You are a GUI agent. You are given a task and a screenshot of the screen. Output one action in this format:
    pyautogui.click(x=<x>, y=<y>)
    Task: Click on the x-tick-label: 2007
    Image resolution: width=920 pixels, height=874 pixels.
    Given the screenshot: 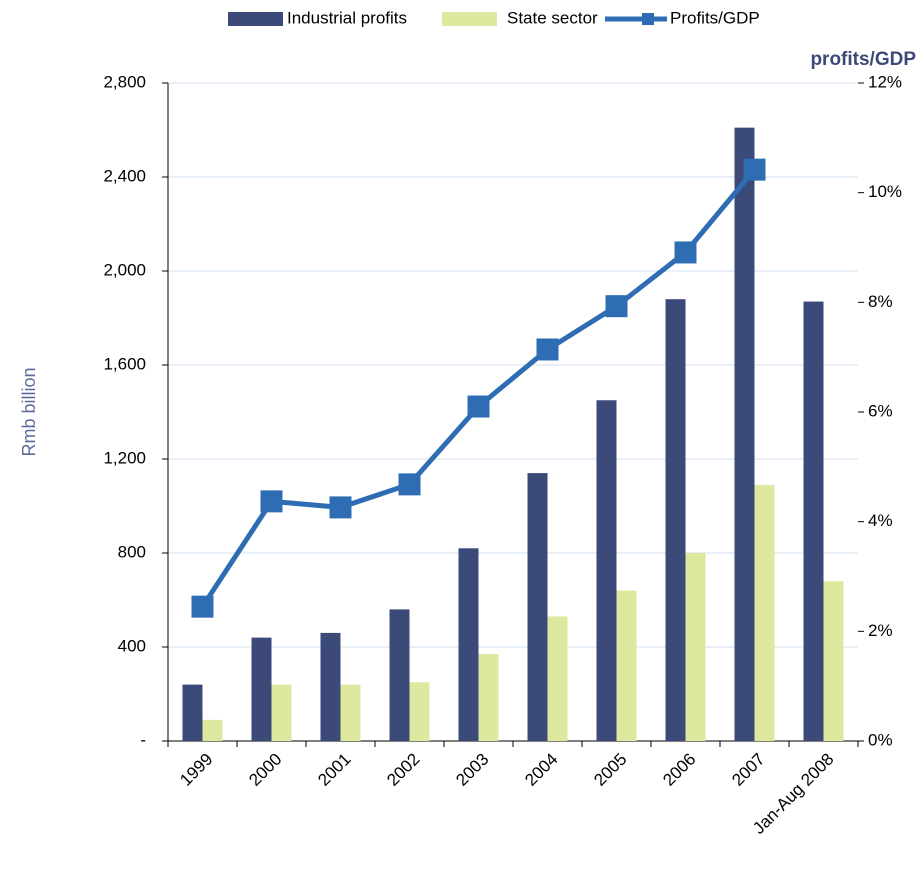 What is the action you would take?
    pyautogui.click(x=748, y=770)
    